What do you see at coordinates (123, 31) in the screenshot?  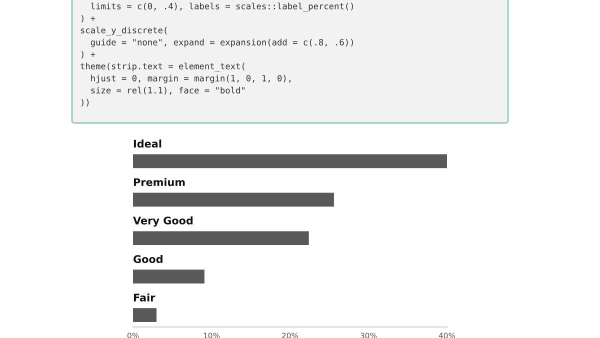 I see `text: scale_y_discrete(` at bounding box center [123, 31].